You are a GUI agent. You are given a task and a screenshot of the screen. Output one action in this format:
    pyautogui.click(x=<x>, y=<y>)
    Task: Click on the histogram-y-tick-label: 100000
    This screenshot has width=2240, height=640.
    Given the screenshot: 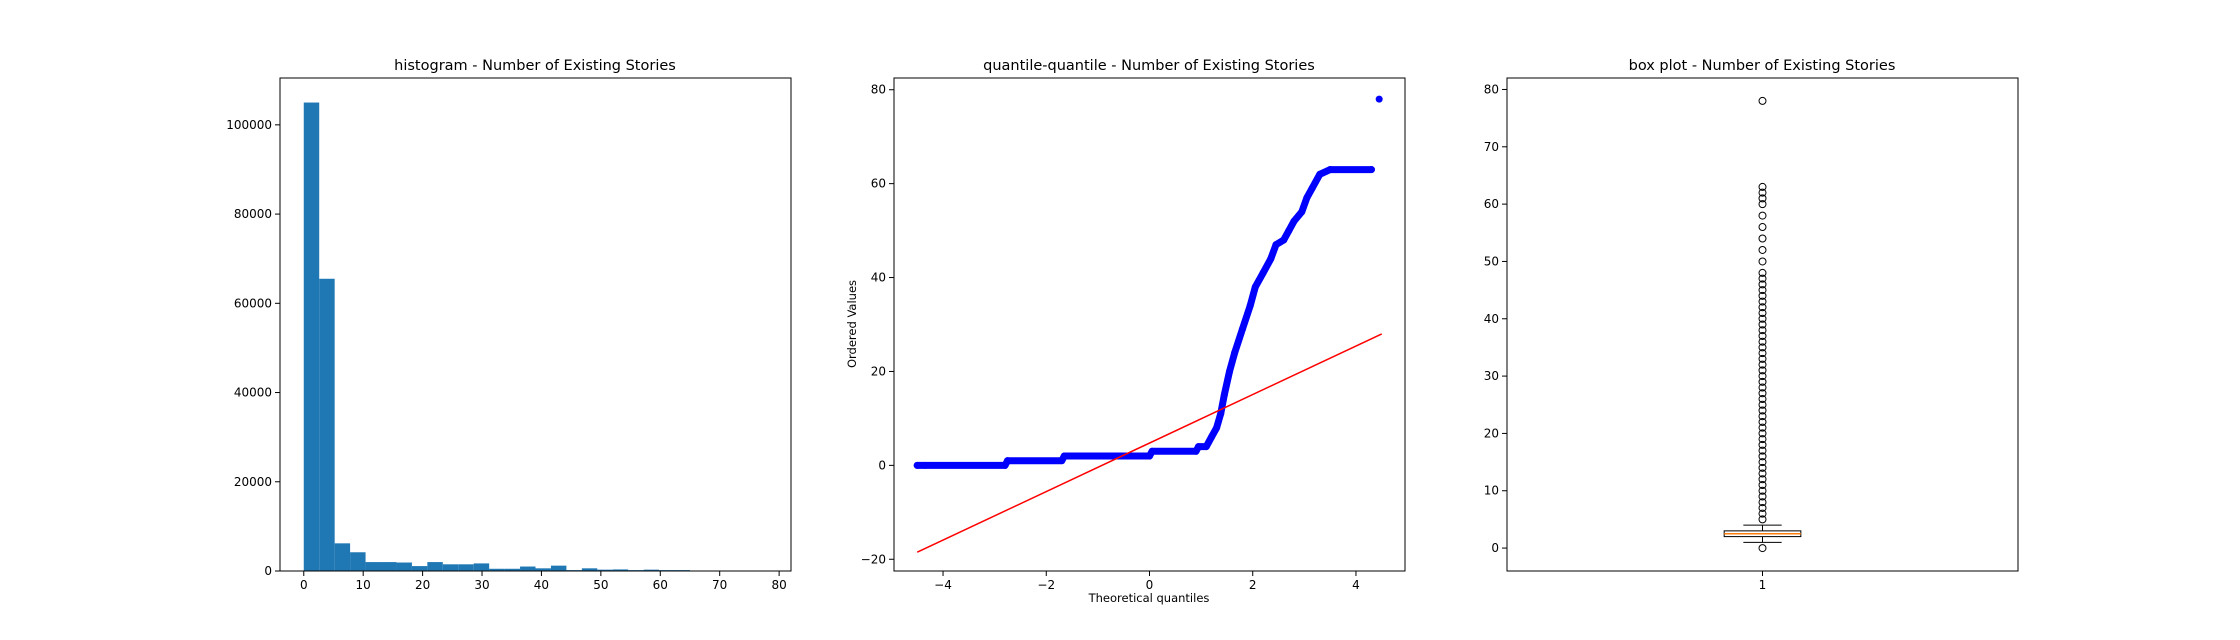 What is the action you would take?
    pyautogui.click(x=249, y=125)
    